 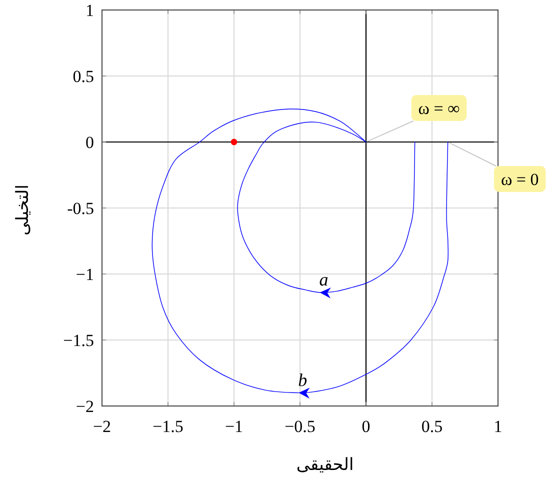 What do you see at coordinates (323, 279) in the screenshot?
I see `series-label: a` at bounding box center [323, 279].